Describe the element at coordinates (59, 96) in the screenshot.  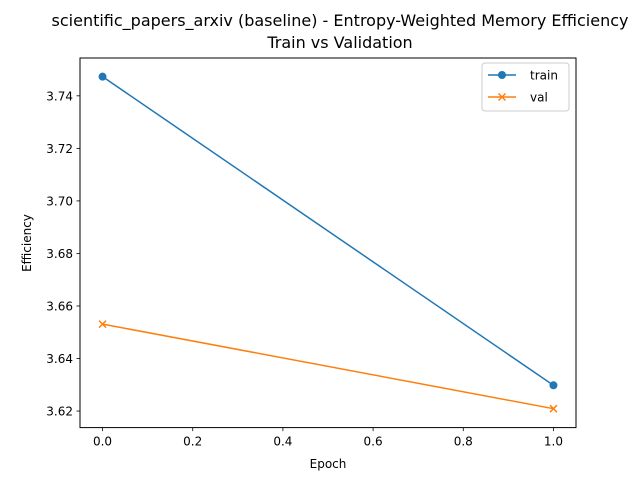
I see `y-tick-label: 3.74` at that location.